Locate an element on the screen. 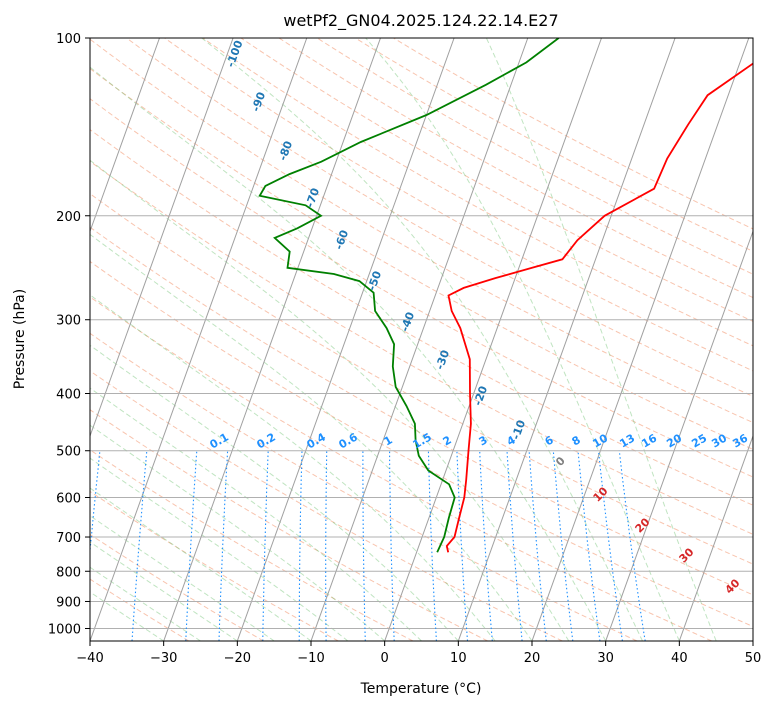  y-tick-label: 900 is located at coordinates (68, 602).